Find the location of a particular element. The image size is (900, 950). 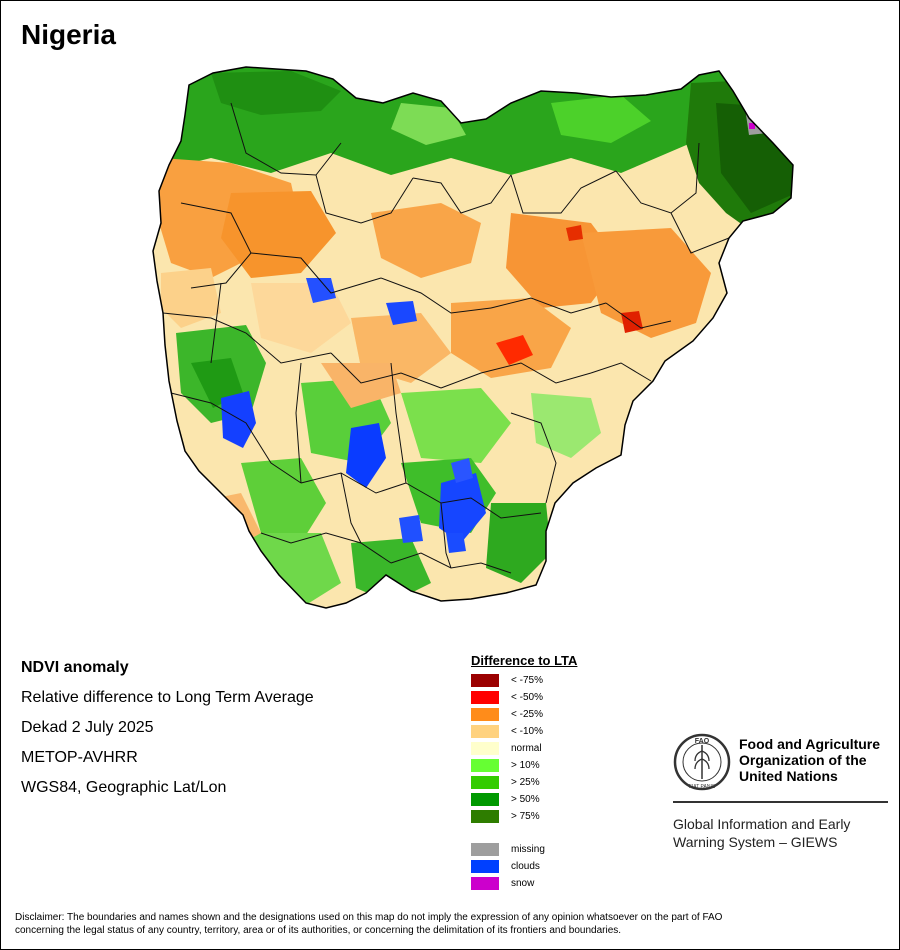

legend-label: > 75% is located at coordinates (525, 816).